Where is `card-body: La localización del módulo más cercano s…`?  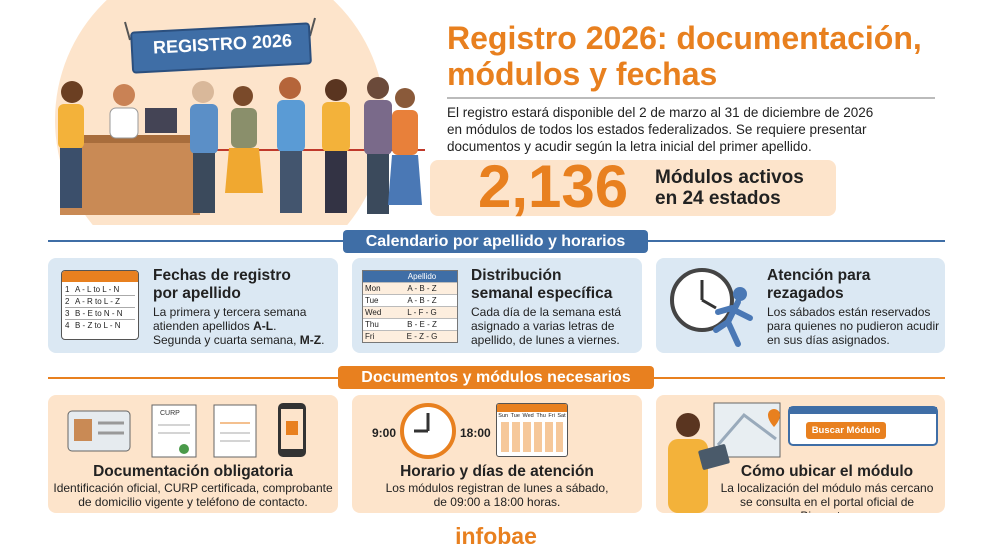
card-body: La localización del módulo más cercano s… is located at coordinates (827, 497).